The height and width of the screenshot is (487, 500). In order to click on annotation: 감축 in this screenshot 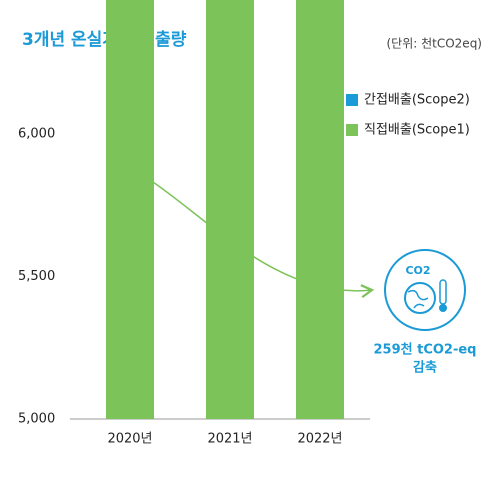, I will do `click(425, 368)`.